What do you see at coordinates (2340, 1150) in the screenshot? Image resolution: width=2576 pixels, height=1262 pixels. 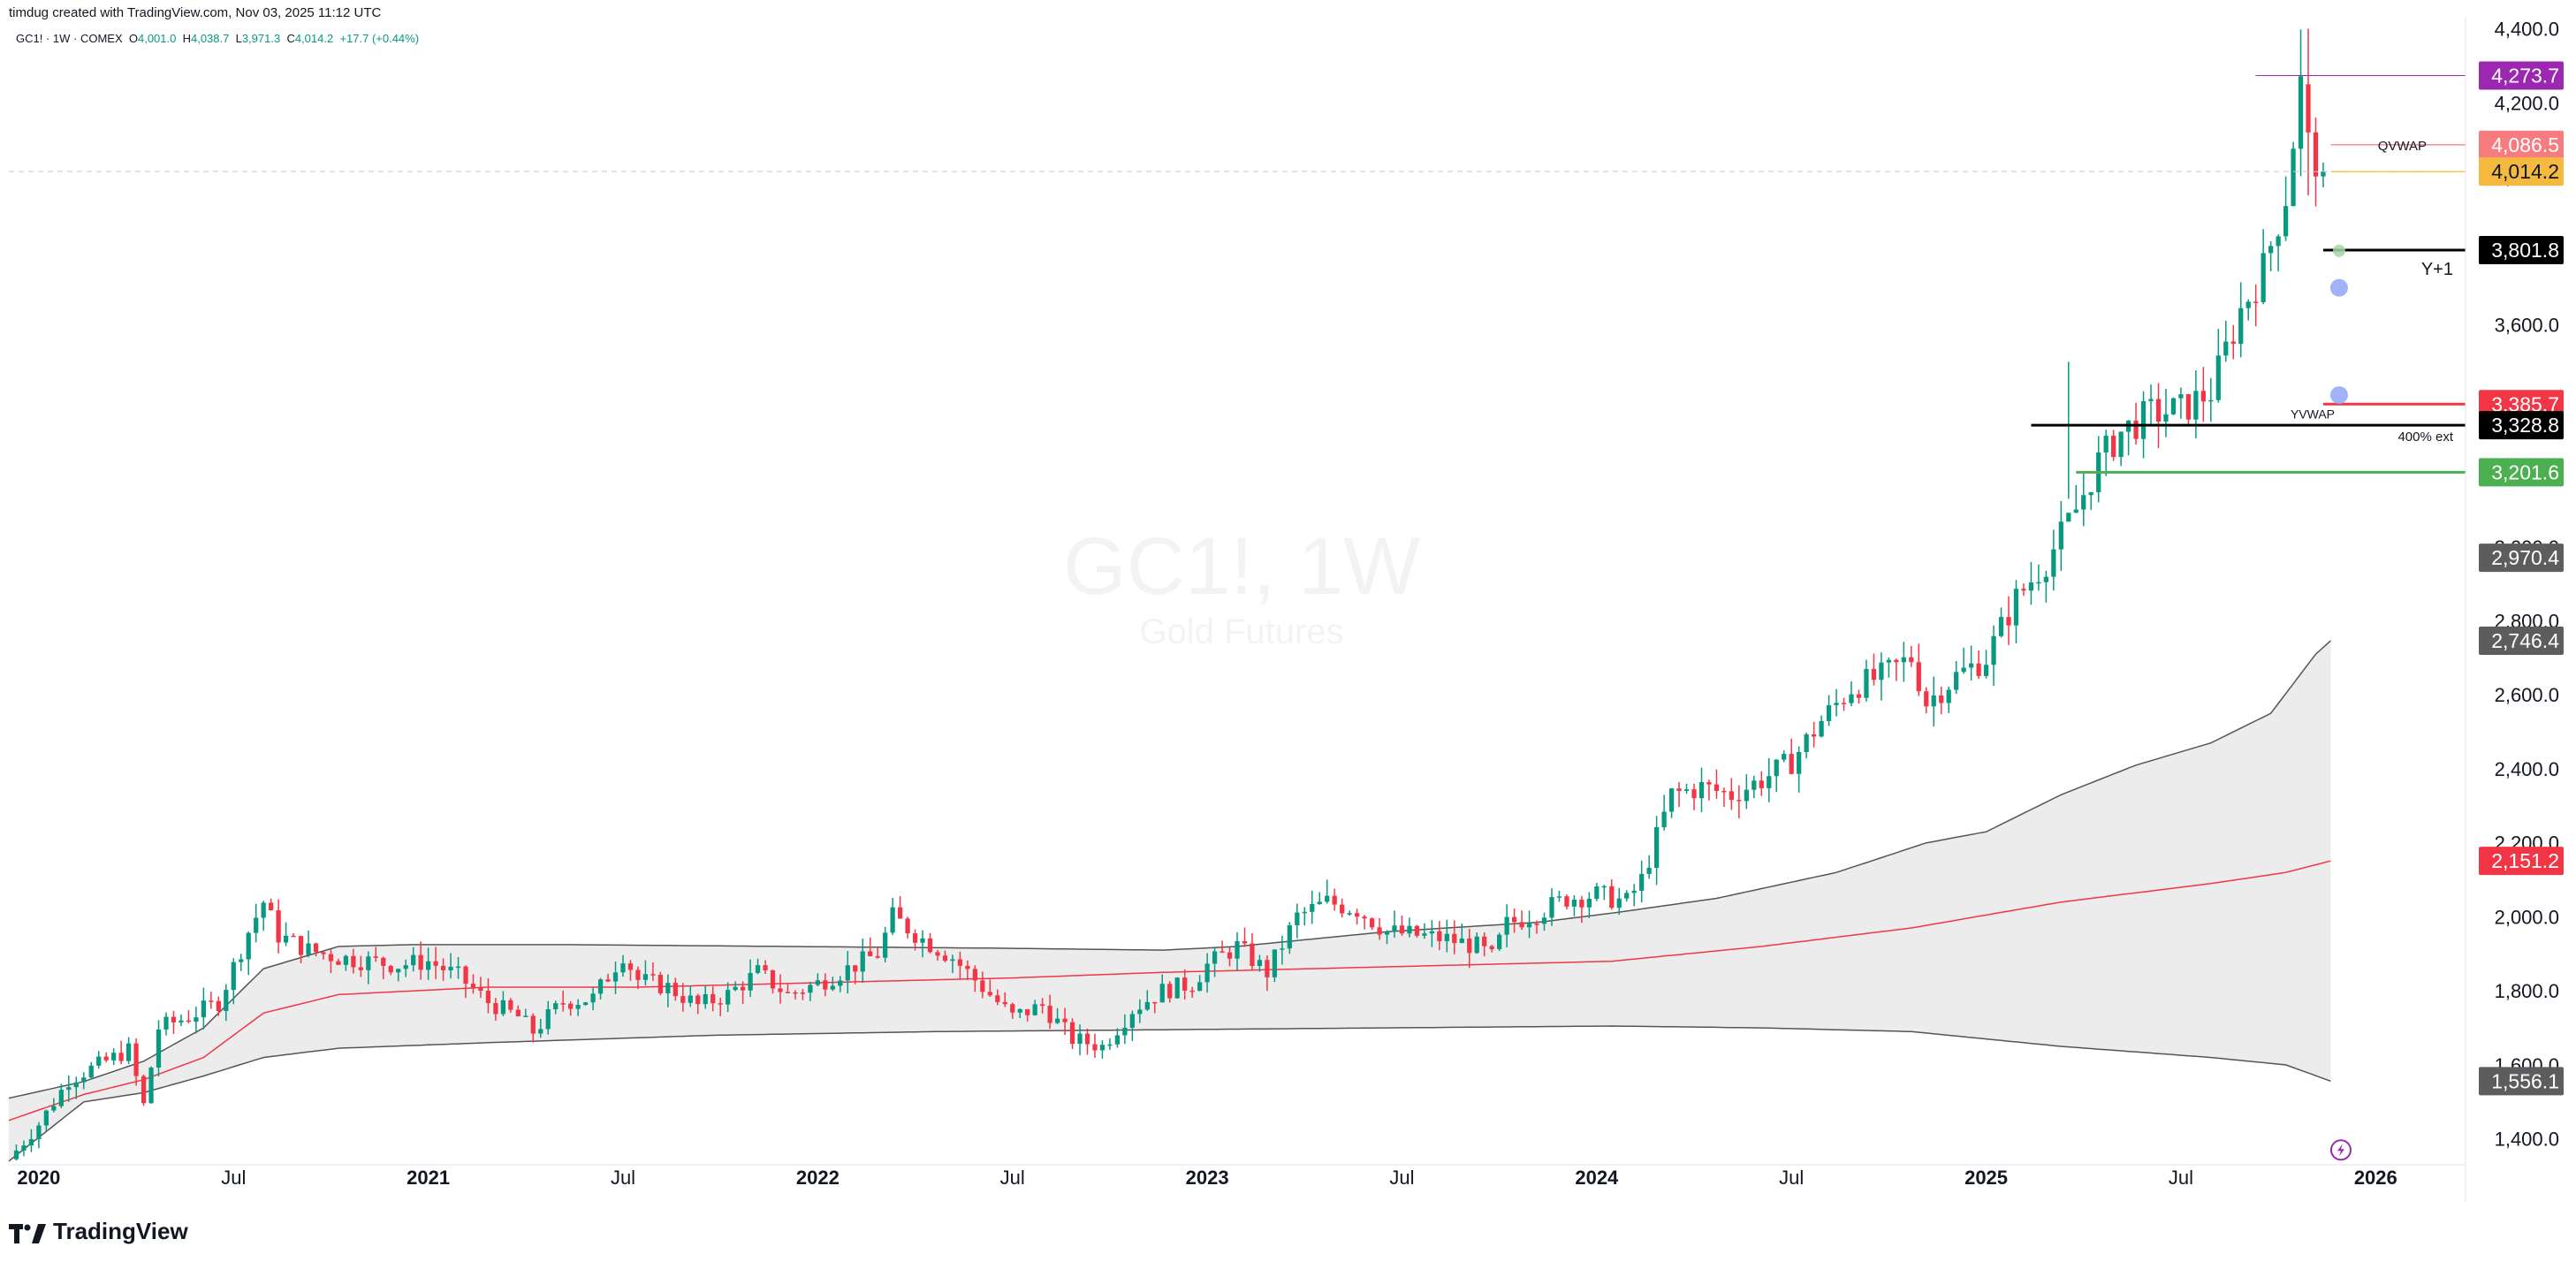 I see `lightning-bolt` at bounding box center [2340, 1150].